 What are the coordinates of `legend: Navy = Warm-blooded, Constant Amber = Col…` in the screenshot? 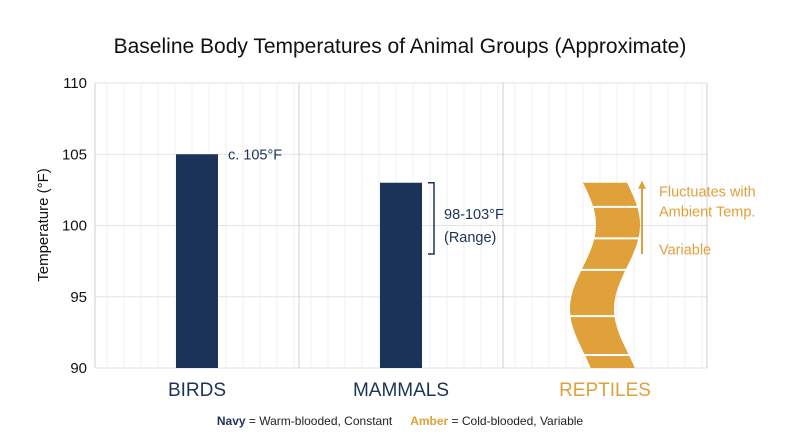 It's located at (400, 421).